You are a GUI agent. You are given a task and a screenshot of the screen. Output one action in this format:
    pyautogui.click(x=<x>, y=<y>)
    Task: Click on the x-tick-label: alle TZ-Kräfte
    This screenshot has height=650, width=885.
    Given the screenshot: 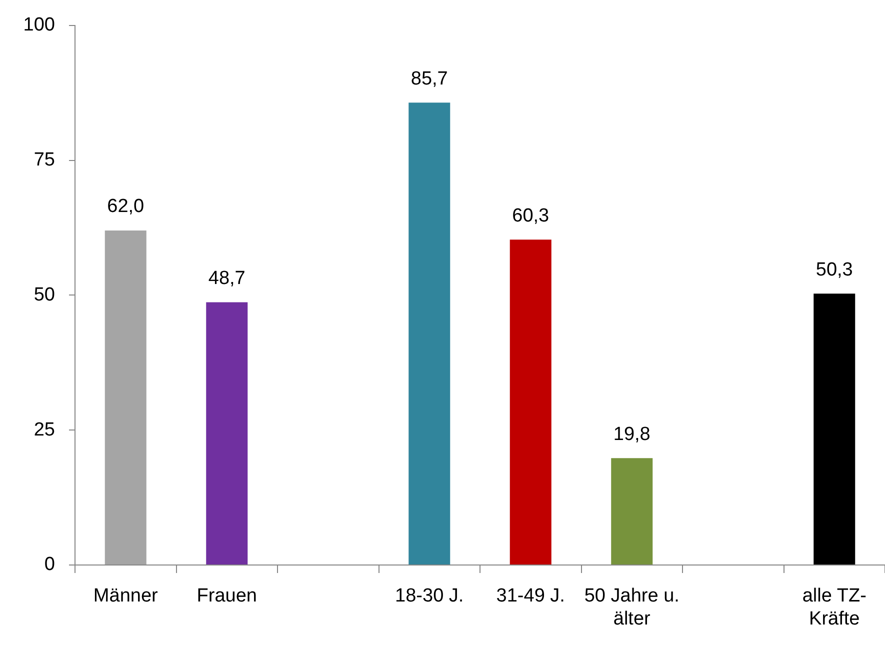 What is the action you would take?
    pyautogui.click(x=834, y=608)
    